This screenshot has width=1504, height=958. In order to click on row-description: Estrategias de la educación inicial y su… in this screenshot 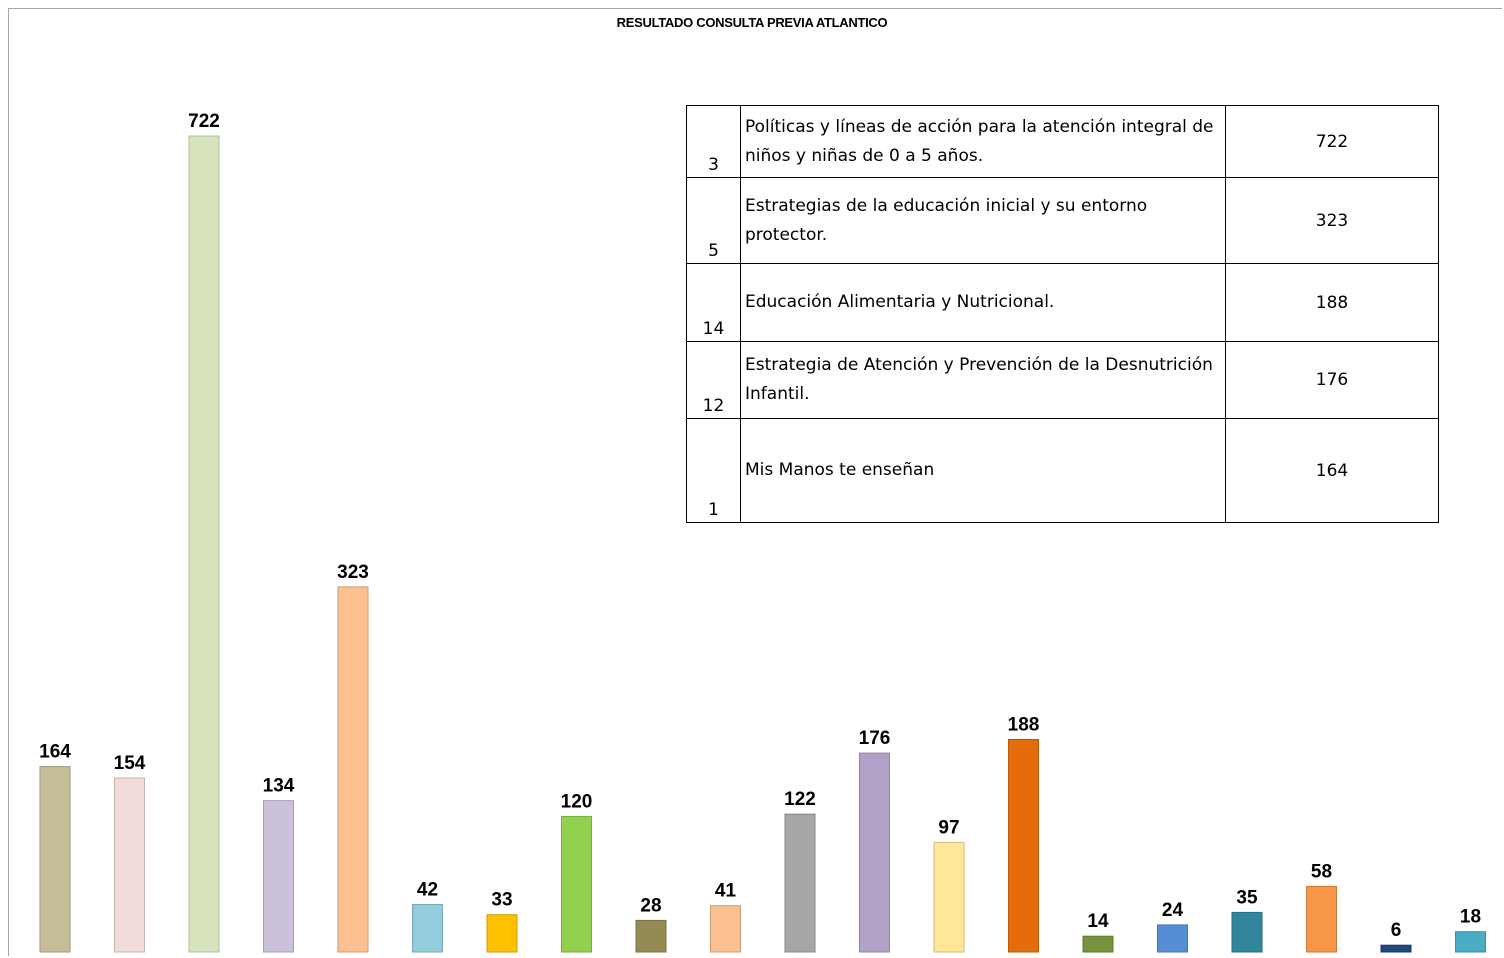, I will do `click(983, 220)`.